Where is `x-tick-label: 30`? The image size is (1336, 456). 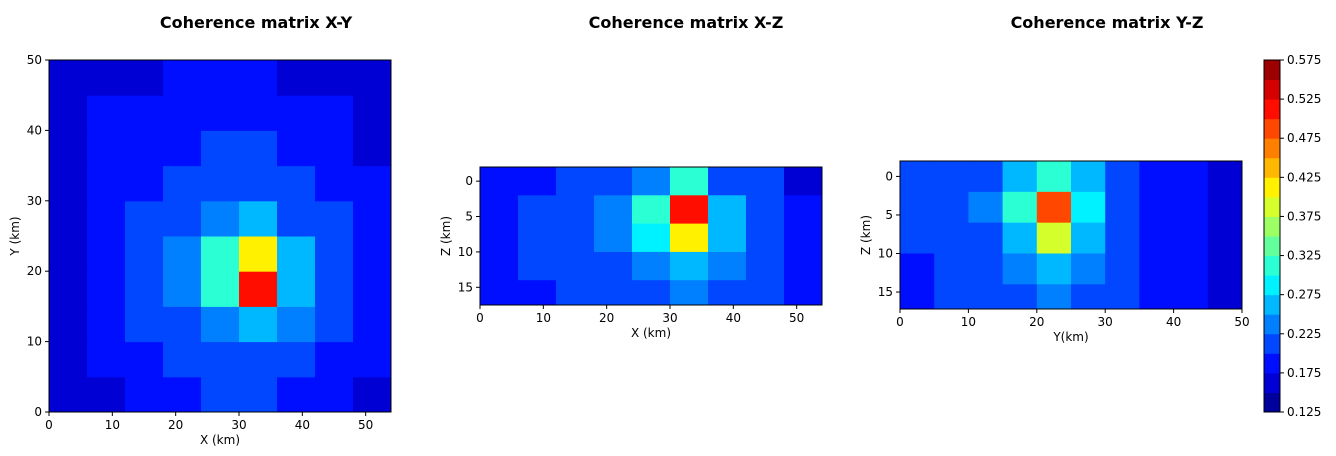 x-tick-label: 30 is located at coordinates (669, 318).